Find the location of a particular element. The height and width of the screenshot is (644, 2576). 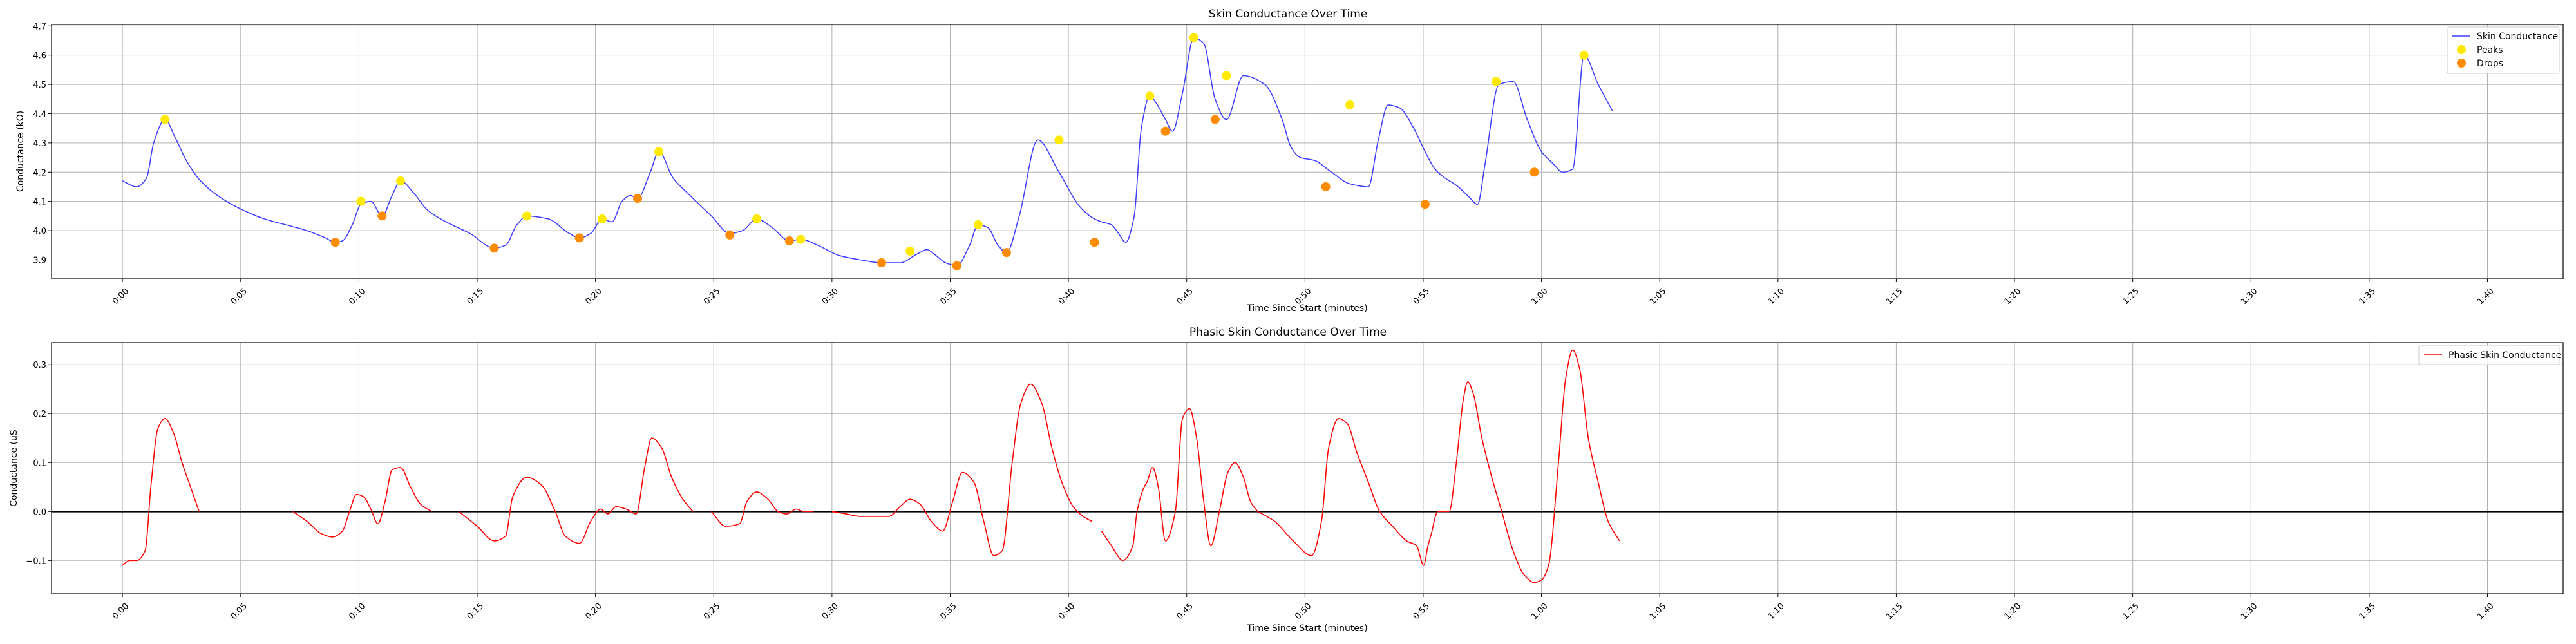

legend: Phasic Skin Conductance is located at coordinates (2489, 355).